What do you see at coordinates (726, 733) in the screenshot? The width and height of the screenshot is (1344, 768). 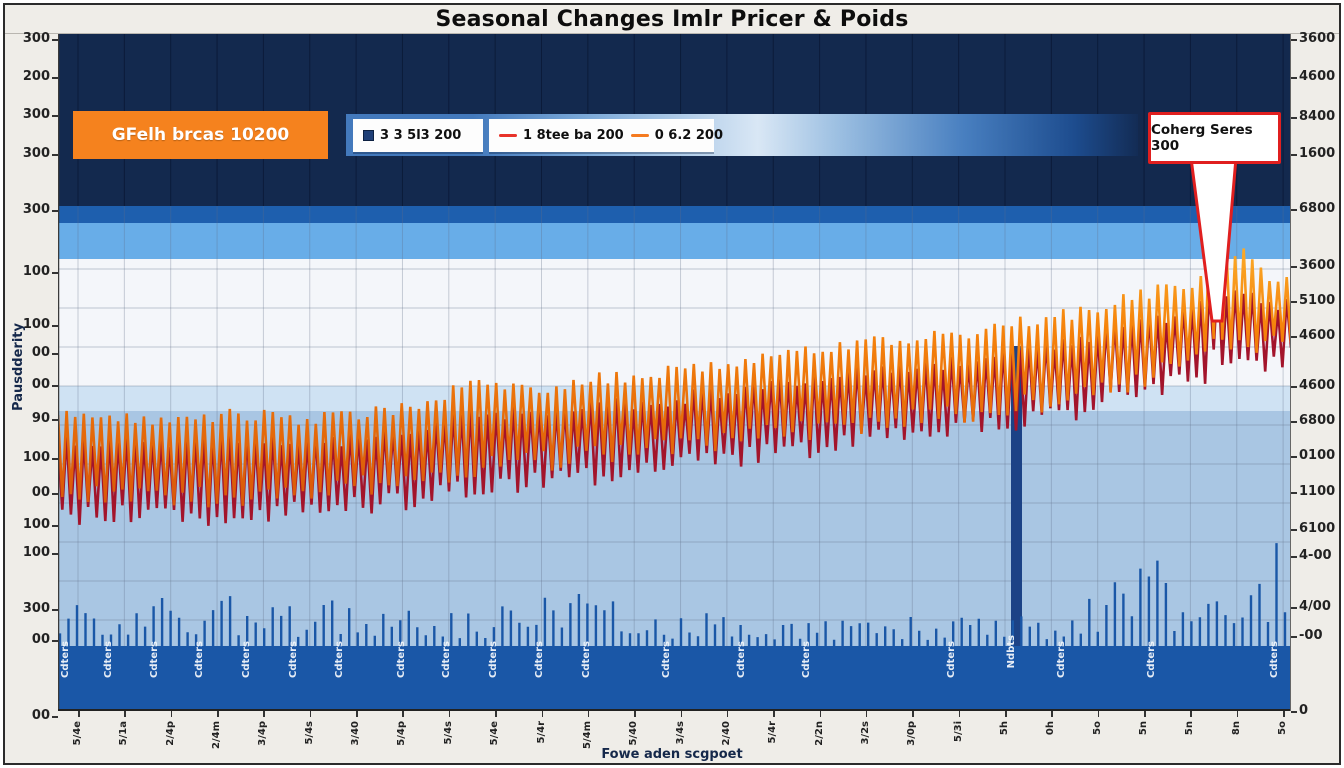 I see `x-axis-tick-label: 2/40` at bounding box center [726, 733].